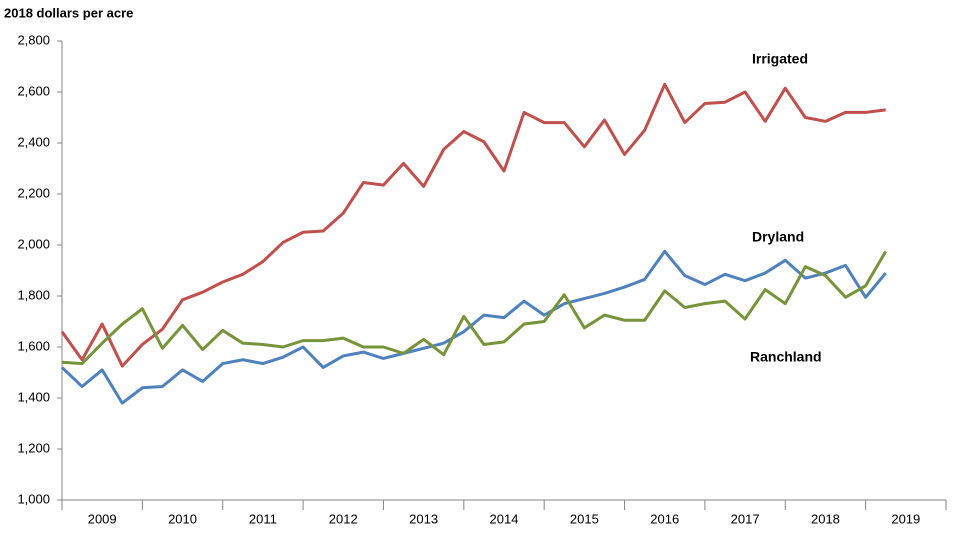 This screenshot has height=544, width=966. What do you see at coordinates (33, 294) in the screenshot?
I see `y-tick-label: 1,800` at bounding box center [33, 294].